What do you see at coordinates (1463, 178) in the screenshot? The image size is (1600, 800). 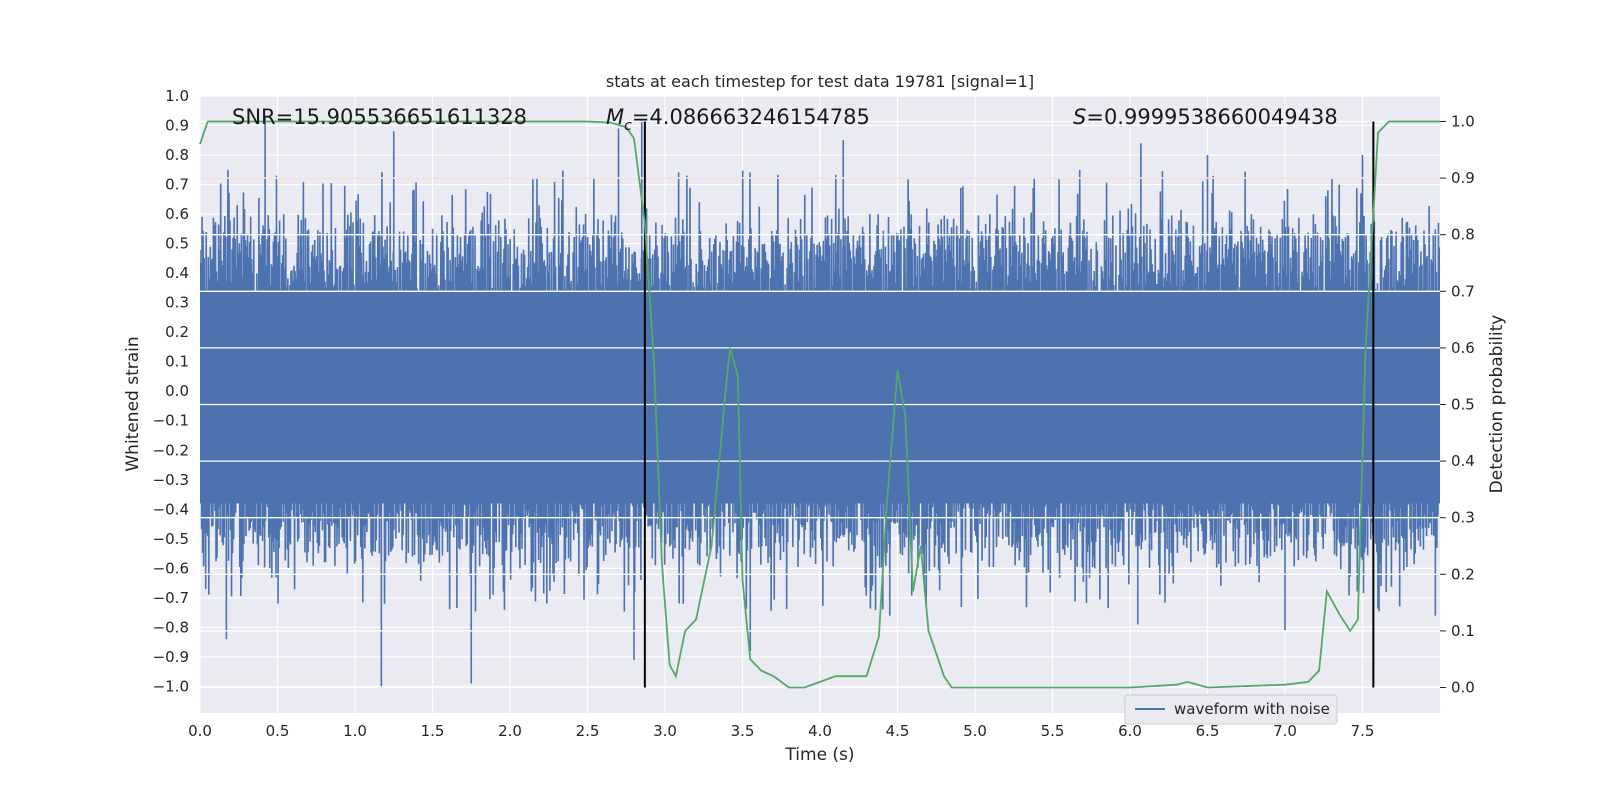 I see `y2-tick-label: 0.9` at bounding box center [1463, 178].